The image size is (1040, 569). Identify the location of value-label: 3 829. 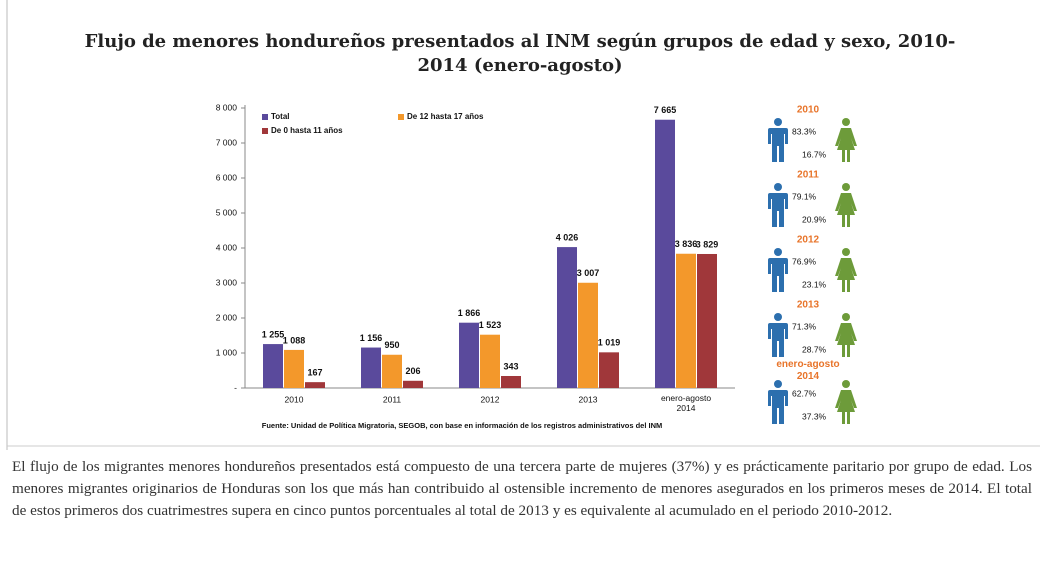
(707, 244).